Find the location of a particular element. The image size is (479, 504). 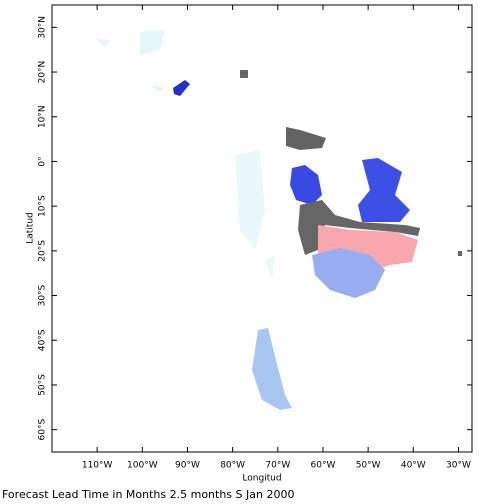

x-tick-label: 80°W is located at coordinates (232, 466).